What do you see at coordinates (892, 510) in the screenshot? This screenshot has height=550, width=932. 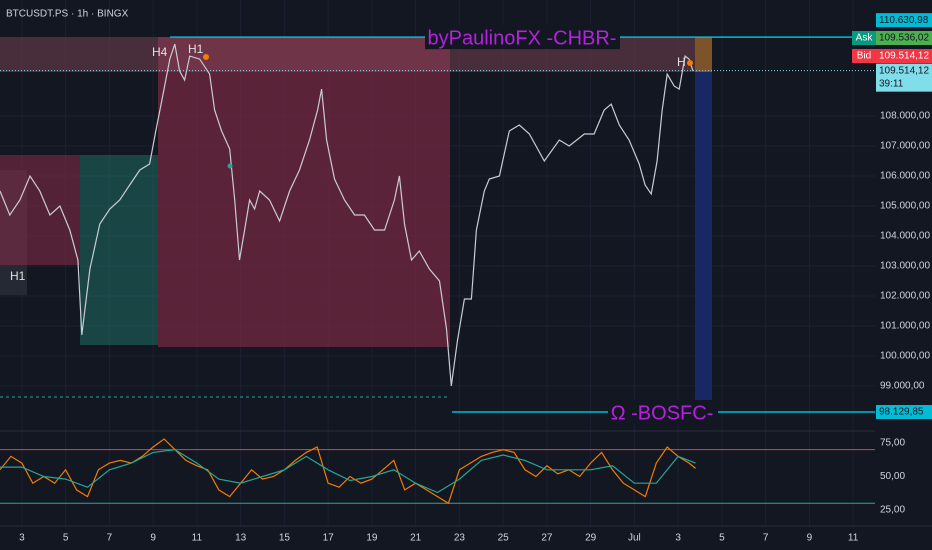 I see `y-tick-label: 25,00` at bounding box center [892, 510].